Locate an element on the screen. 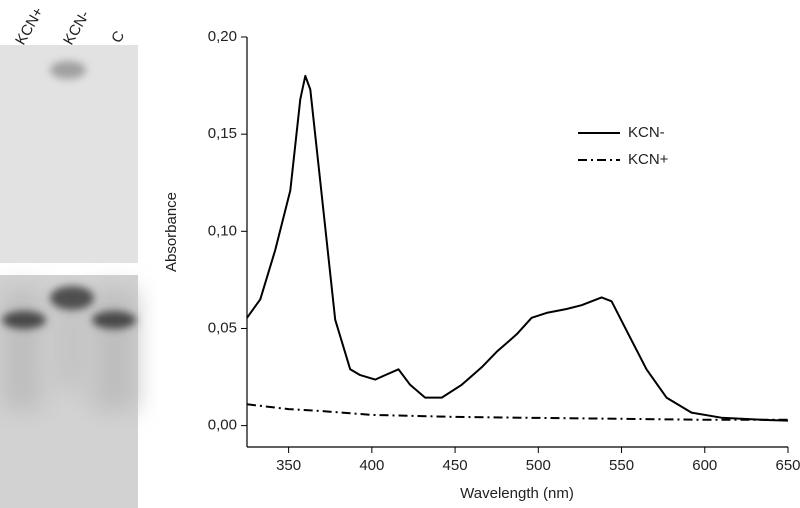  legend-label: KCN- is located at coordinates (646, 132).